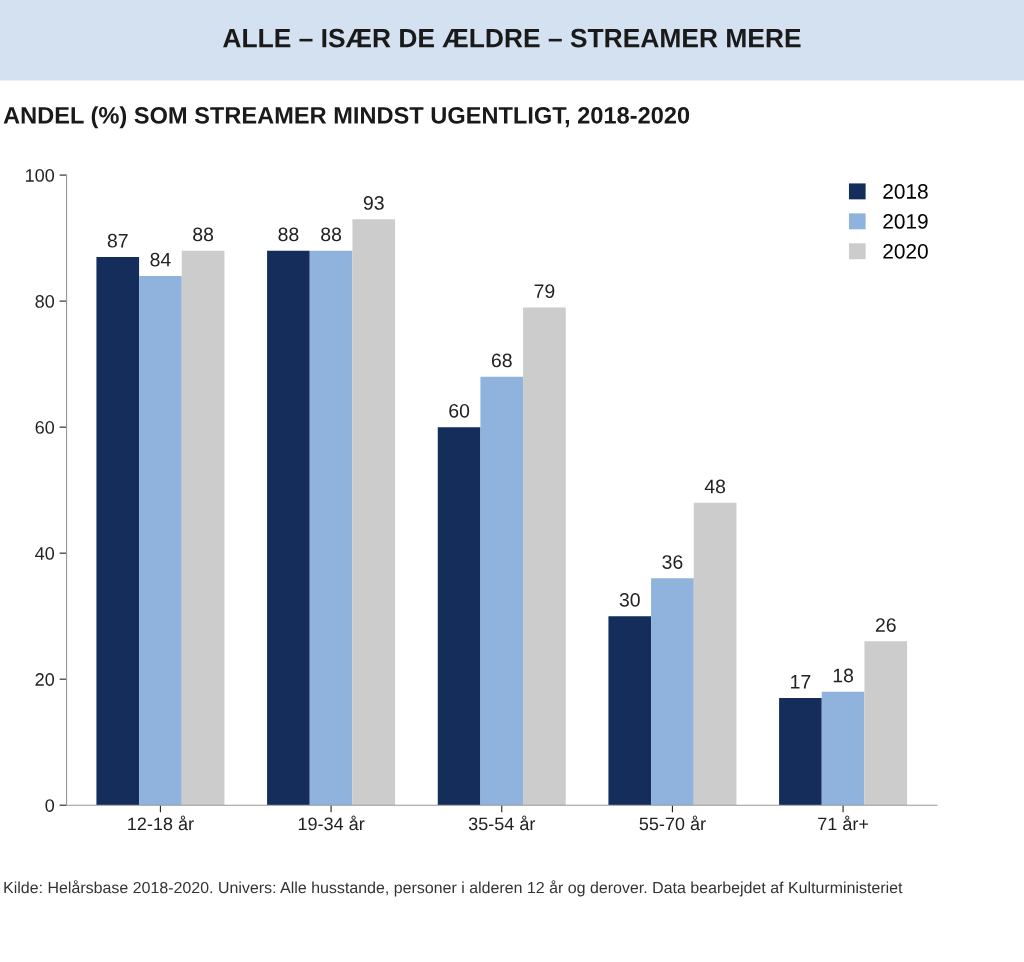 This screenshot has width=1024, height=962. What do you see at coordinates (801, 682) in the screenshot?
I see `data-label: 17` at bounding box center [801, 682].